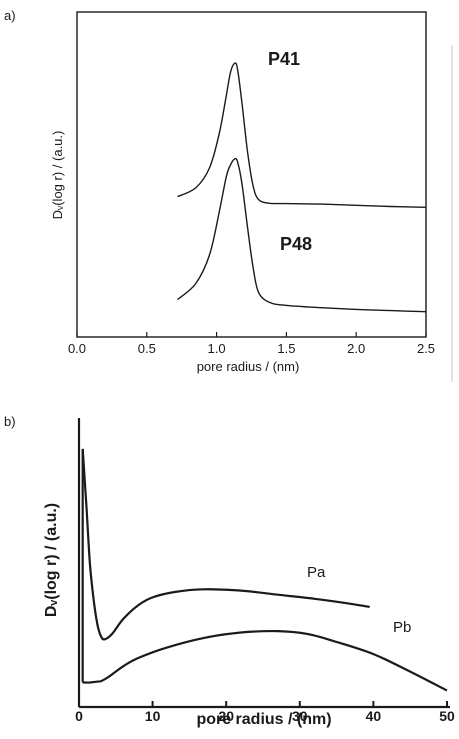 The image size is (459, 739). What do you see at coordinates (426, 348) in the screenshot?
I see `panel-a-x-tick-label: 2.5` at bounding box center [426, 348].